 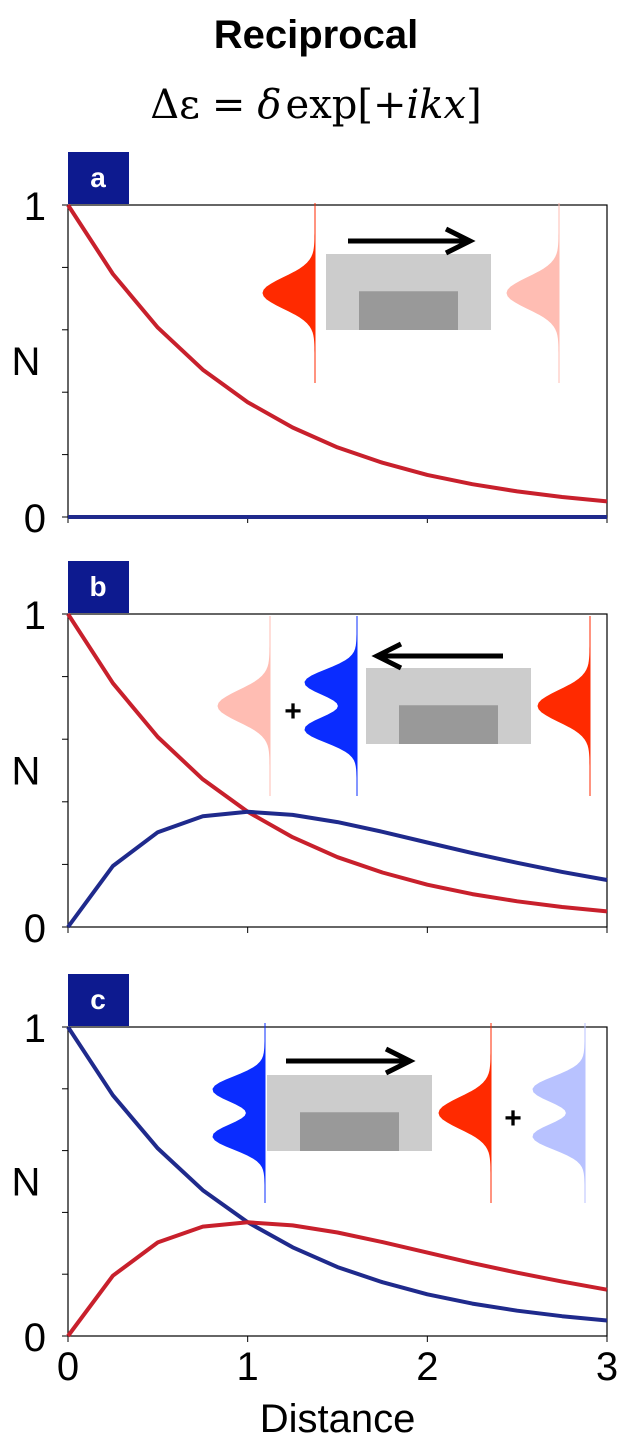 I want to click on equation-argument: ikx, so click(x=436, y=105).